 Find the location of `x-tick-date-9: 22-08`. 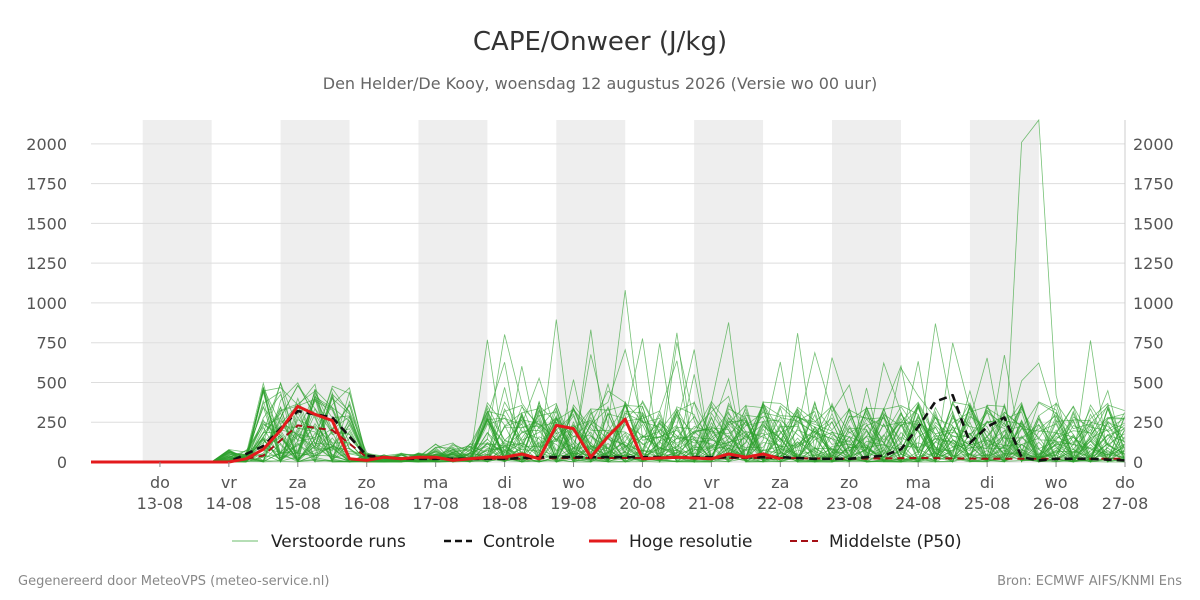

x-tick-date-9: 22-08 is located at coordinates (780, 503).